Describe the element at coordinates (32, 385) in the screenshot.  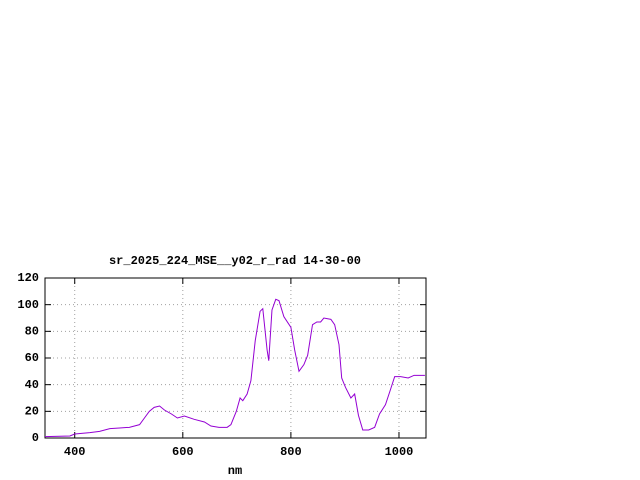
I see `y-tick-label: 40` at that location.